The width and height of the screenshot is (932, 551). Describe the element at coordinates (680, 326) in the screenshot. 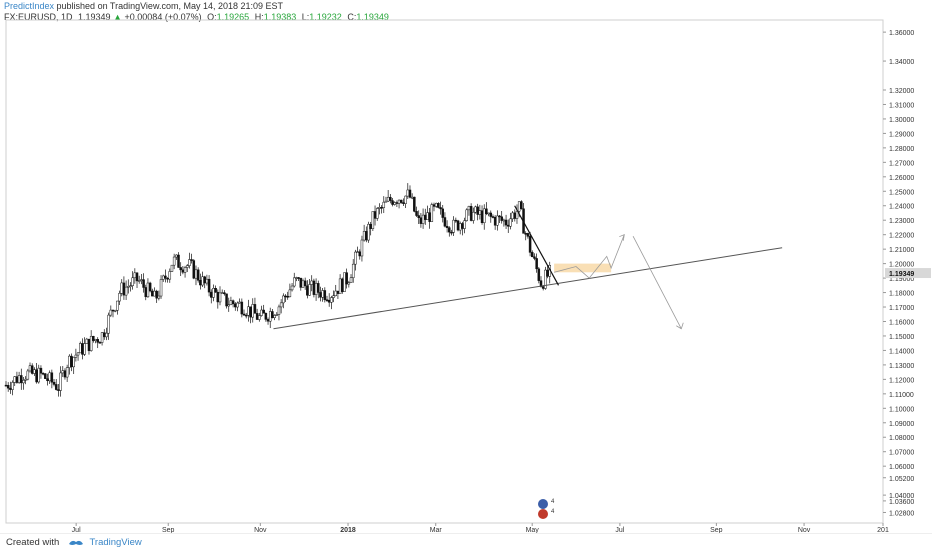

I see `projection-down-arrowhead` at that location.